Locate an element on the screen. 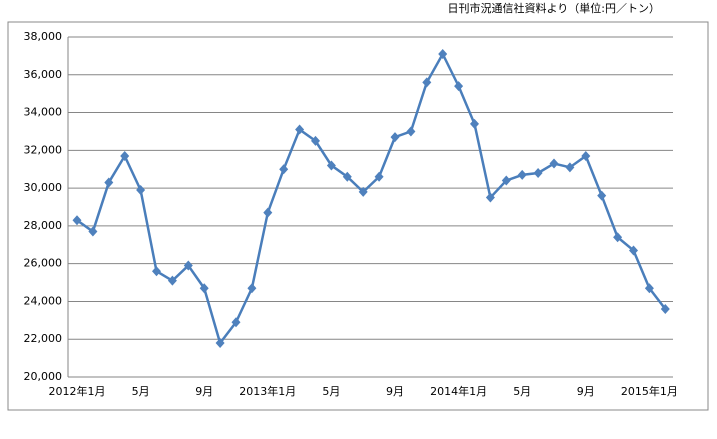 The height and width of the screenshot is (439, 717). y-tick-label: 26,000 is located at coordinates (43, 263).